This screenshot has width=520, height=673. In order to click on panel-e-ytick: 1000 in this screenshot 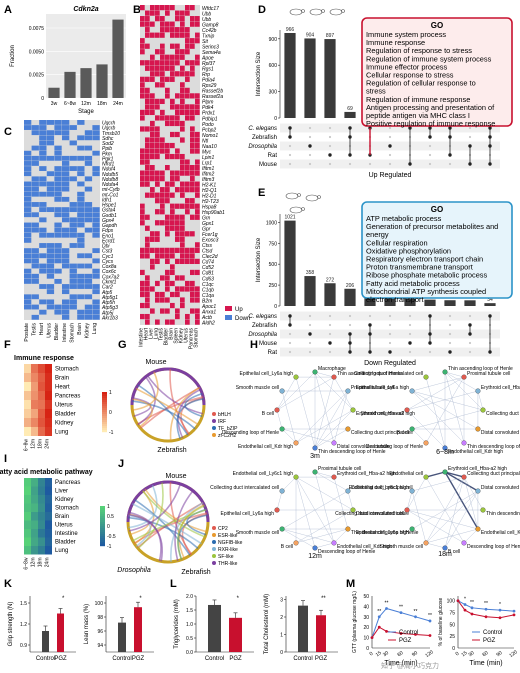, I will do `click(271, 223)`.